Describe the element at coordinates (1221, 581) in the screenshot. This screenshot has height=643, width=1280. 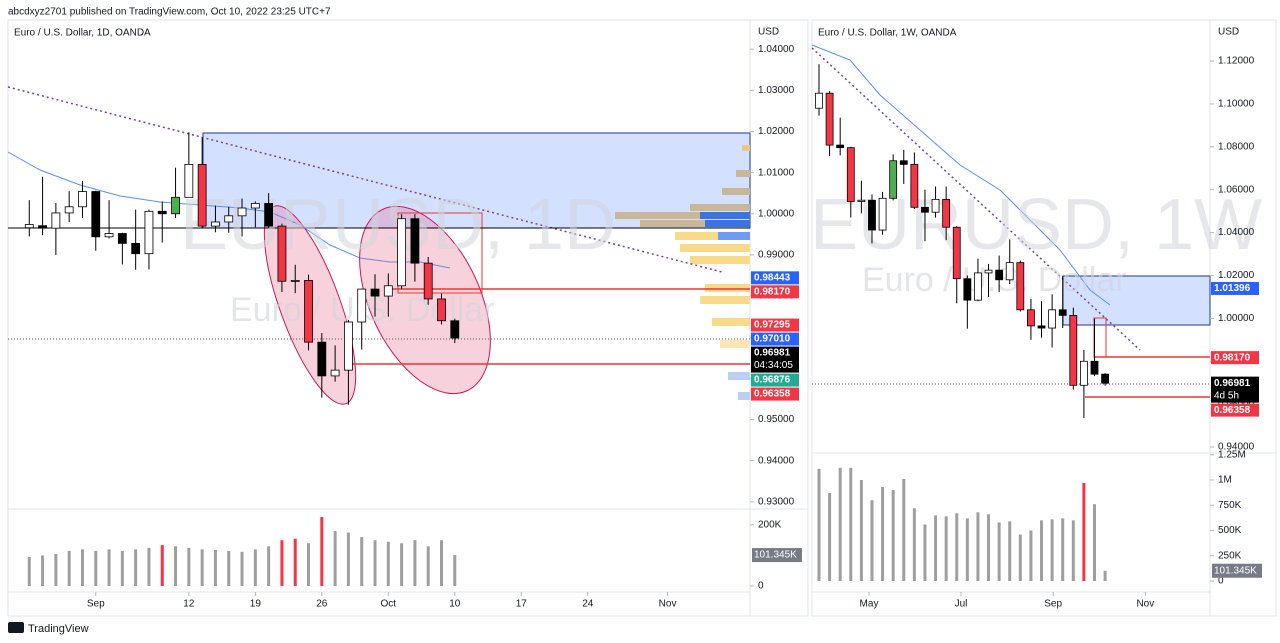
I see `volume-tick-label: 0` at that location.